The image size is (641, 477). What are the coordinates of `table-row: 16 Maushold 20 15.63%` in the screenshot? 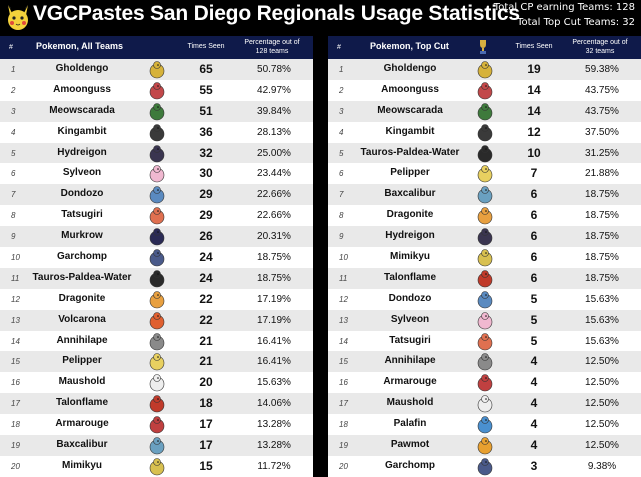 It's located at (156, 383).